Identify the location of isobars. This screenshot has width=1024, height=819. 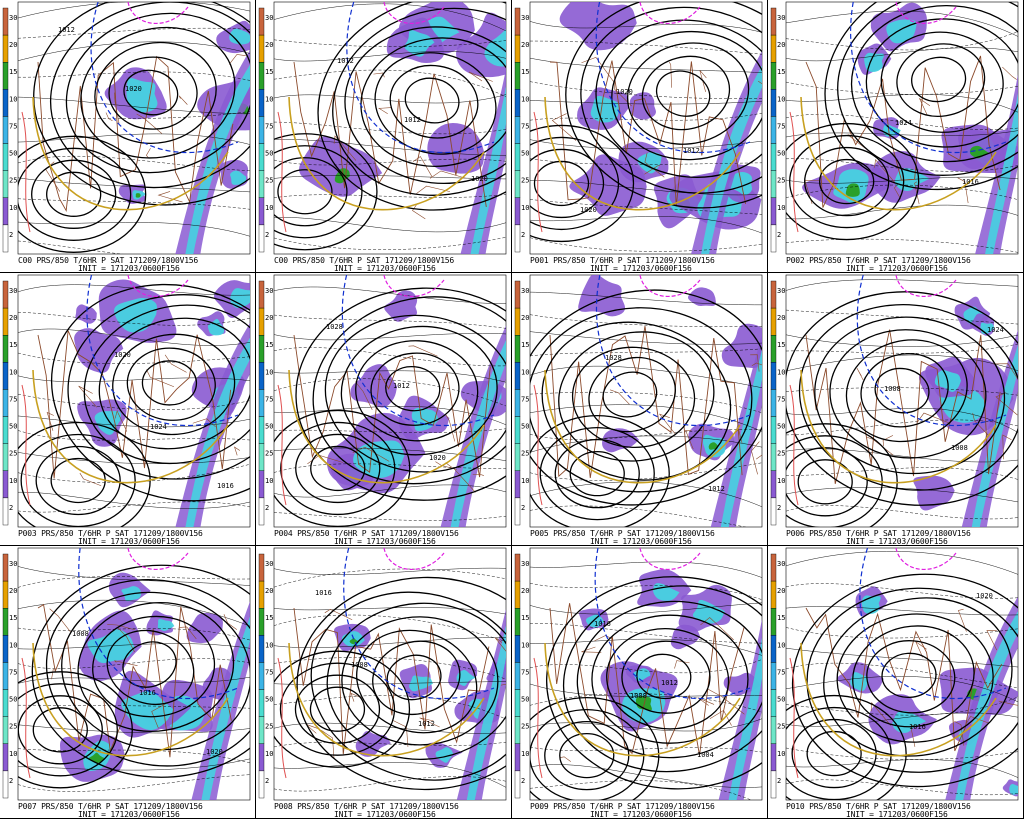
(646, 408).